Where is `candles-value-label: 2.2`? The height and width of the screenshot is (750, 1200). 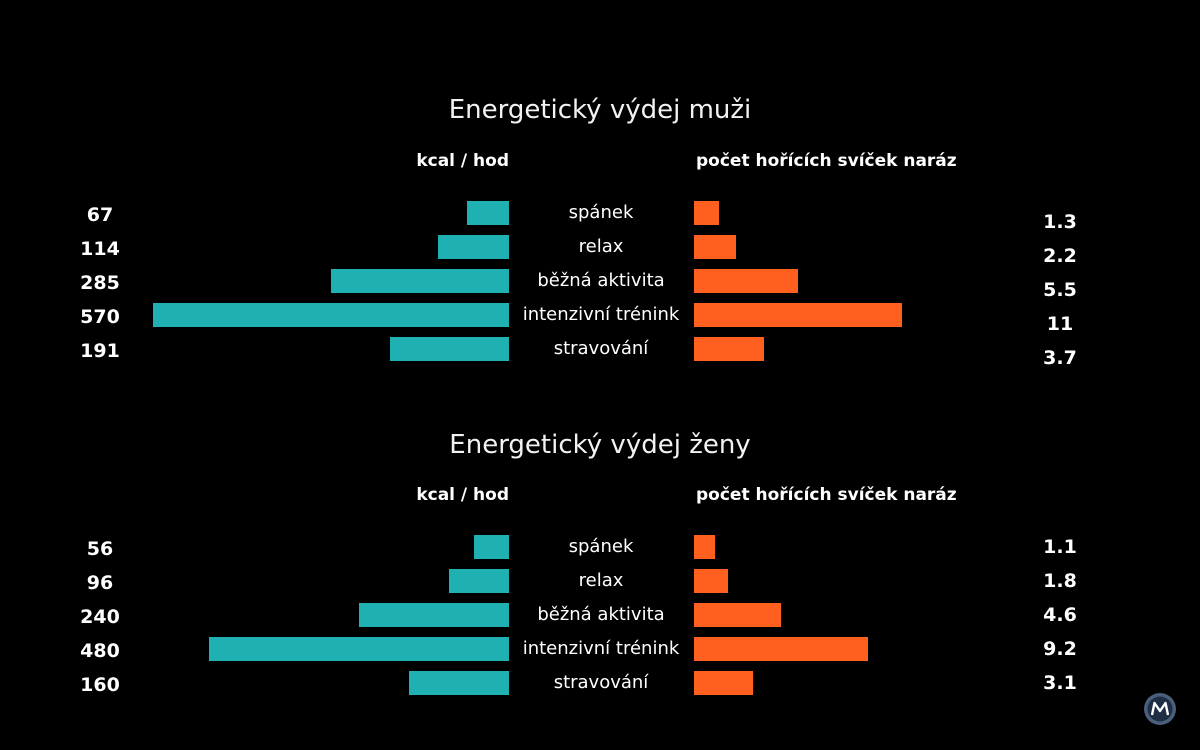 candles-value-label: 2.2 is located at coordinates (1060, 256).